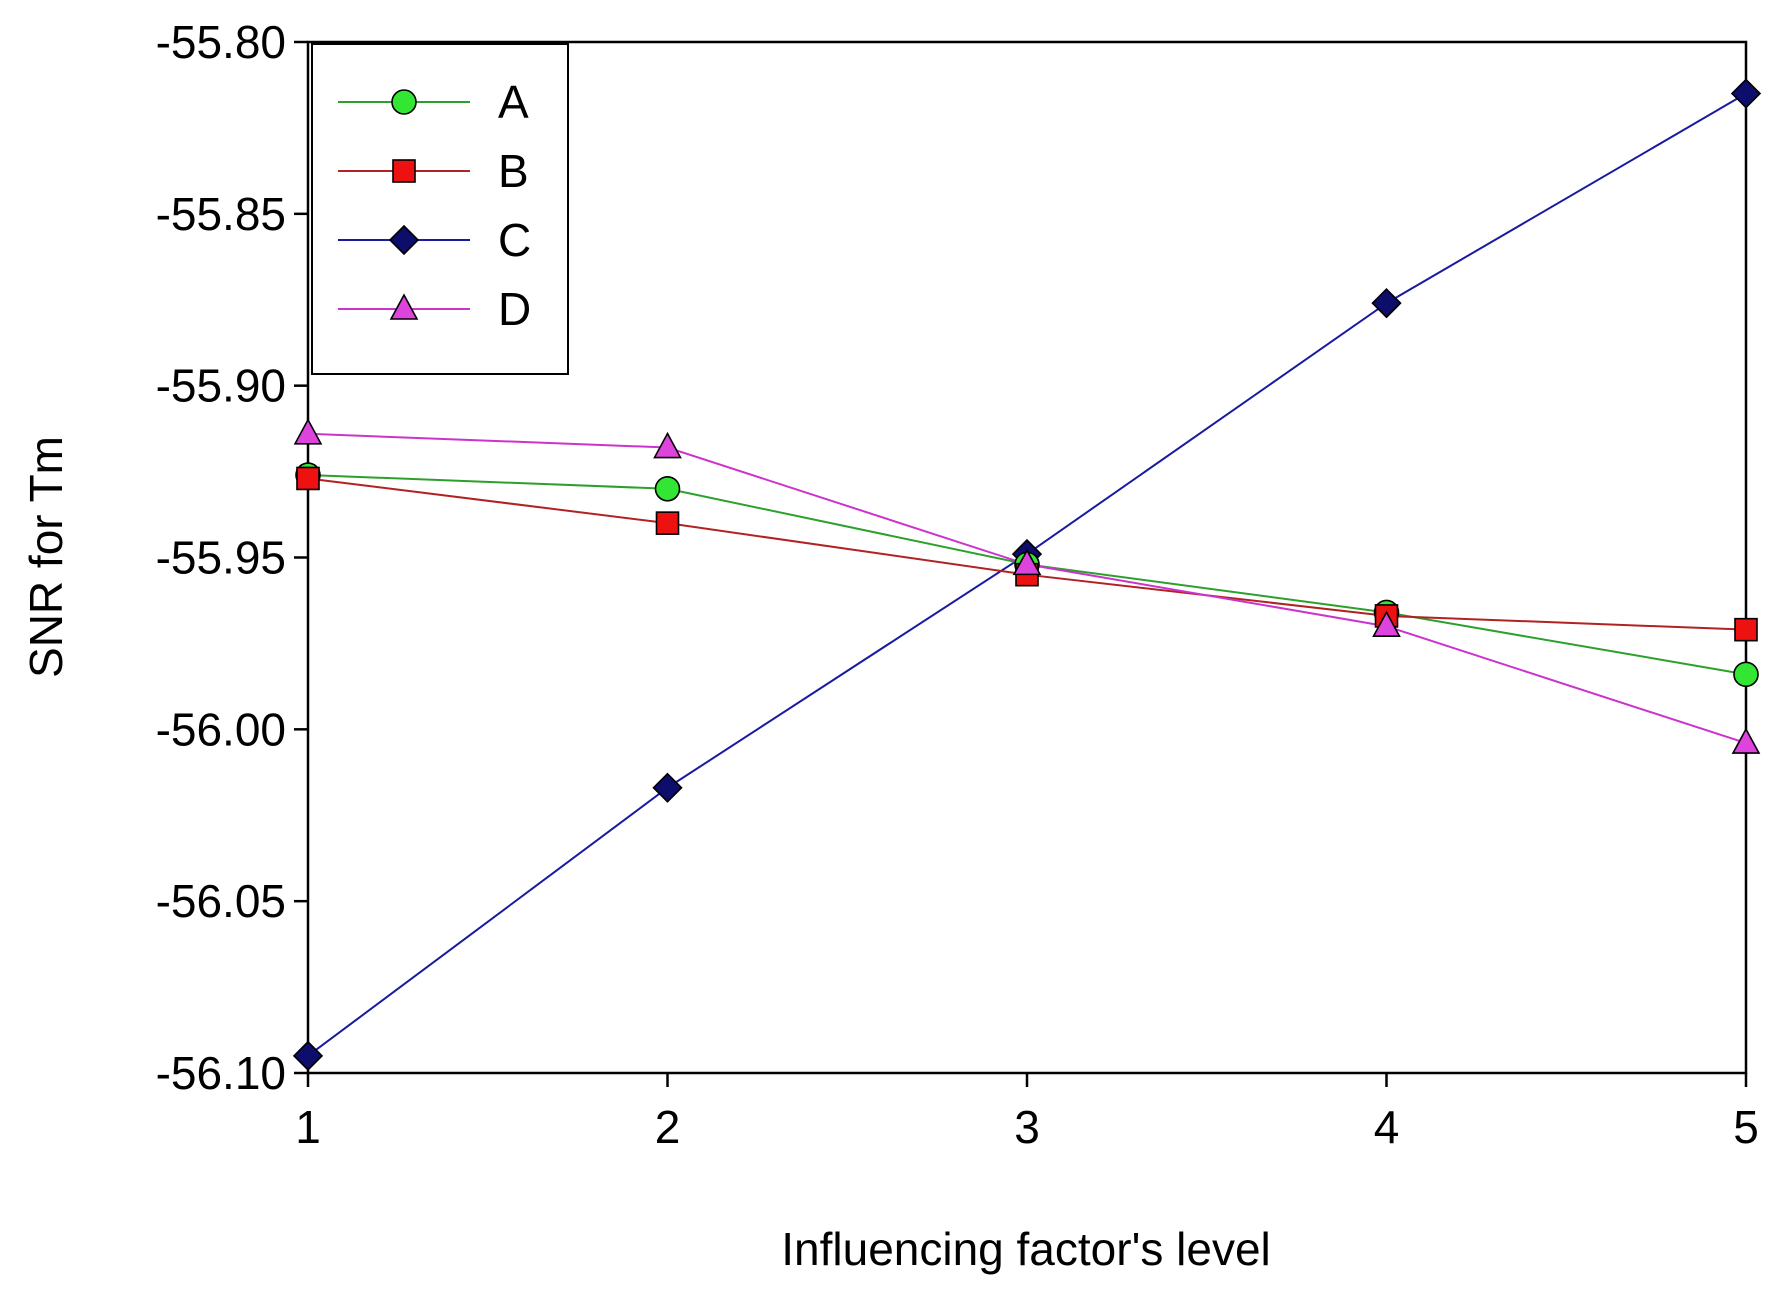 This screenshot has height=1289, width=1784. Describe the element at coordinates (221, 214) in the screenshot. I see `y-tick-label: -55.85` at that location.